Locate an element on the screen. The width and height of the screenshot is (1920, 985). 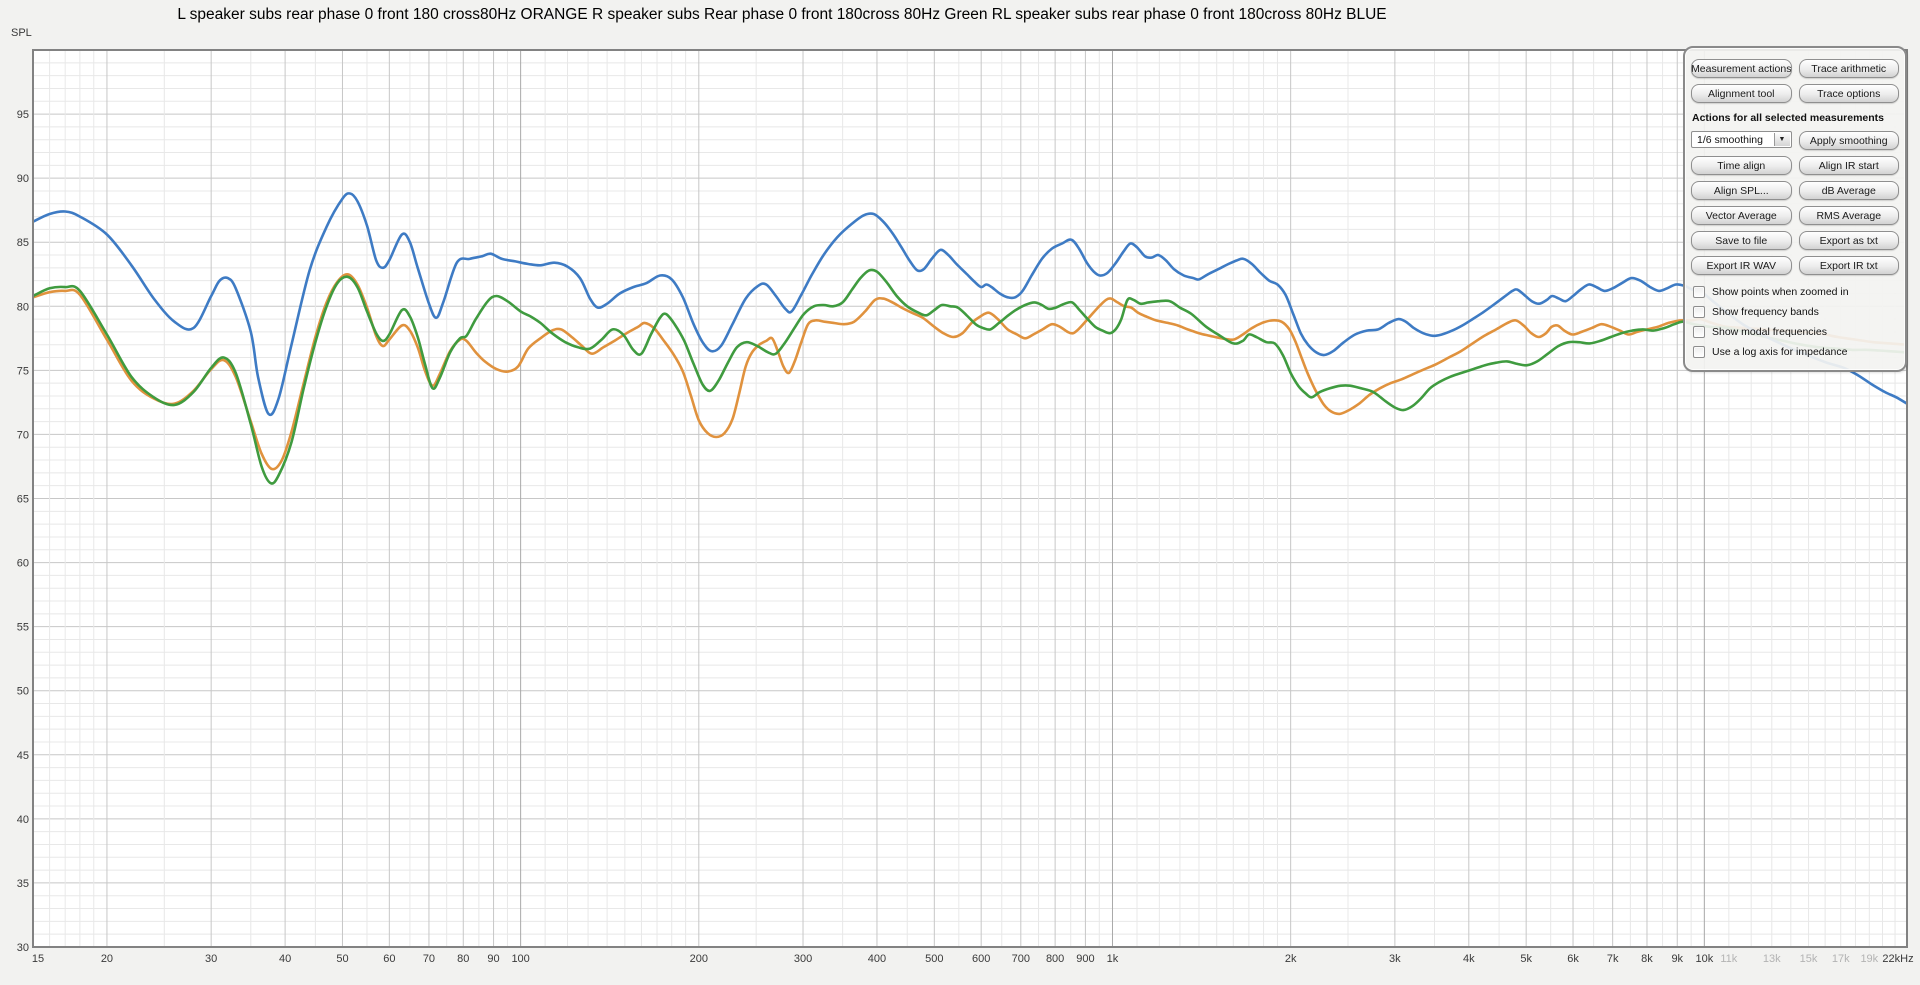
svg-text: 15k is located at coordinates (1809, 959).